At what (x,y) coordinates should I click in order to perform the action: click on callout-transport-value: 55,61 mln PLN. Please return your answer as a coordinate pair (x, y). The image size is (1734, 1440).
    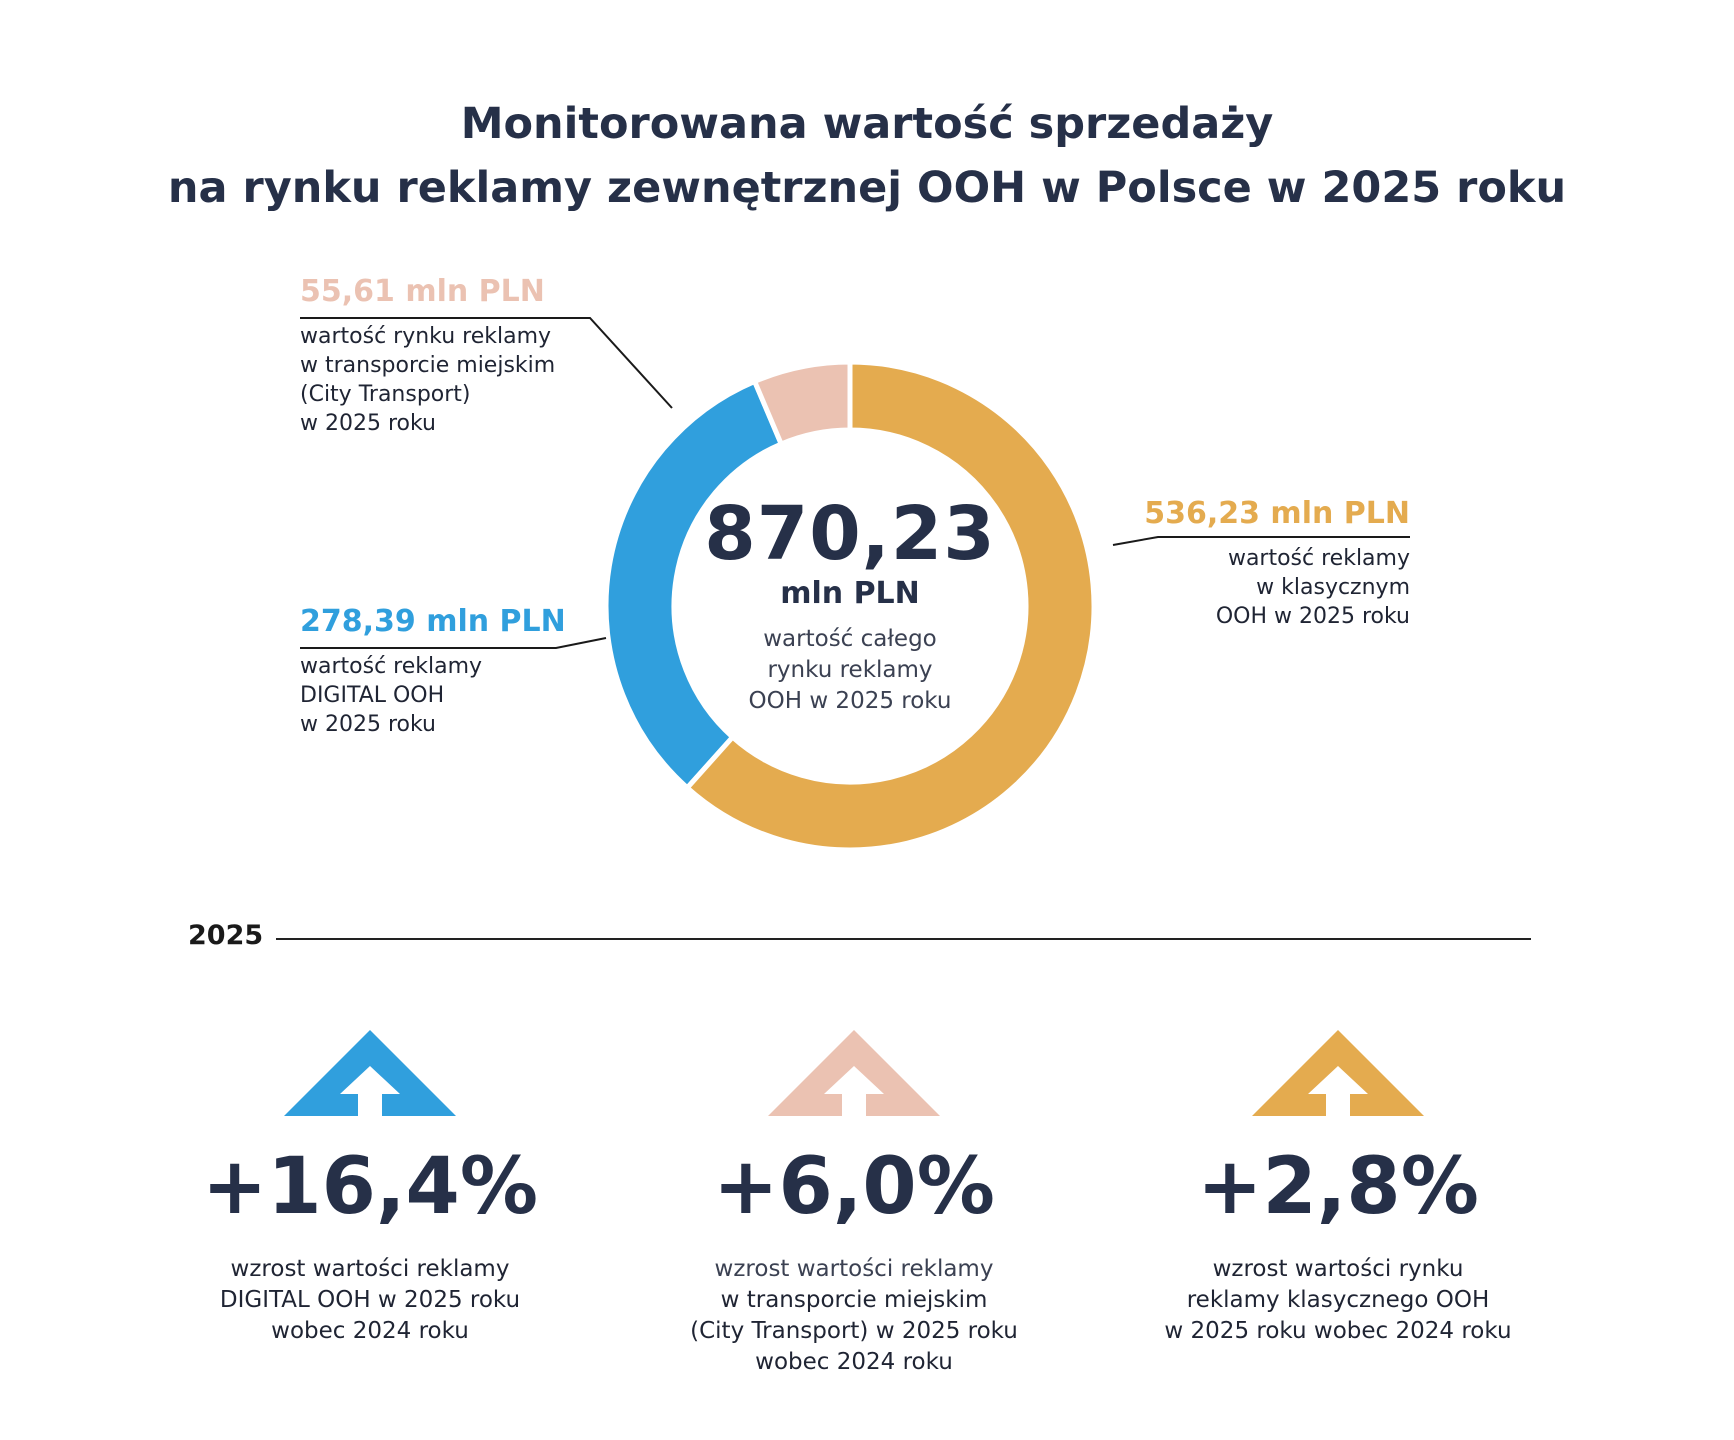
    Looking at the image, I should click on (422, 291).